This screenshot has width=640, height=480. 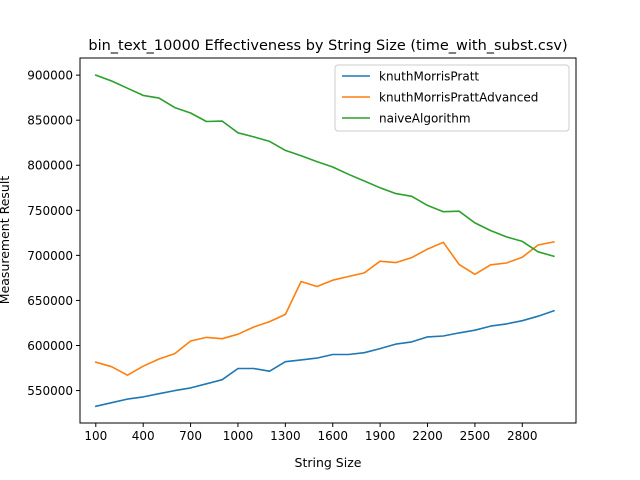 I want to click on x-tick-label-5: 1600, so click(x=332, y=436).